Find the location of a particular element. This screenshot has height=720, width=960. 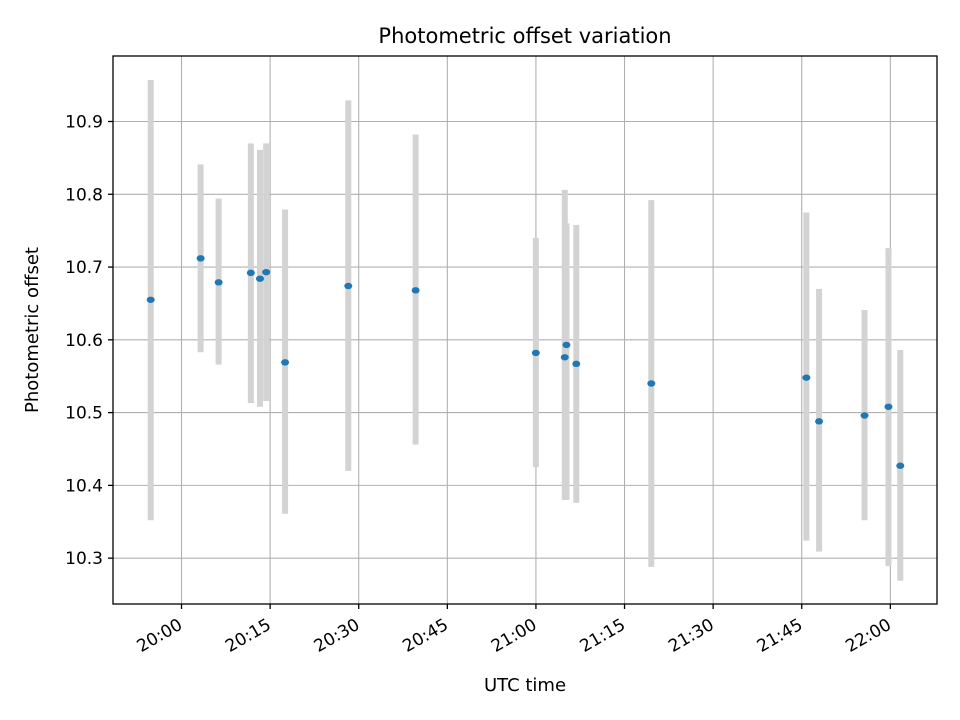

y-tick-label: 10.9 is located at coordinates (84, 122).